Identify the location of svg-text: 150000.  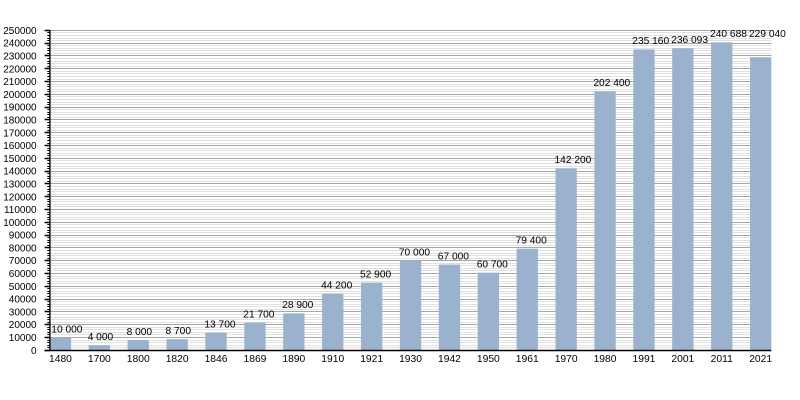
(20, 159).